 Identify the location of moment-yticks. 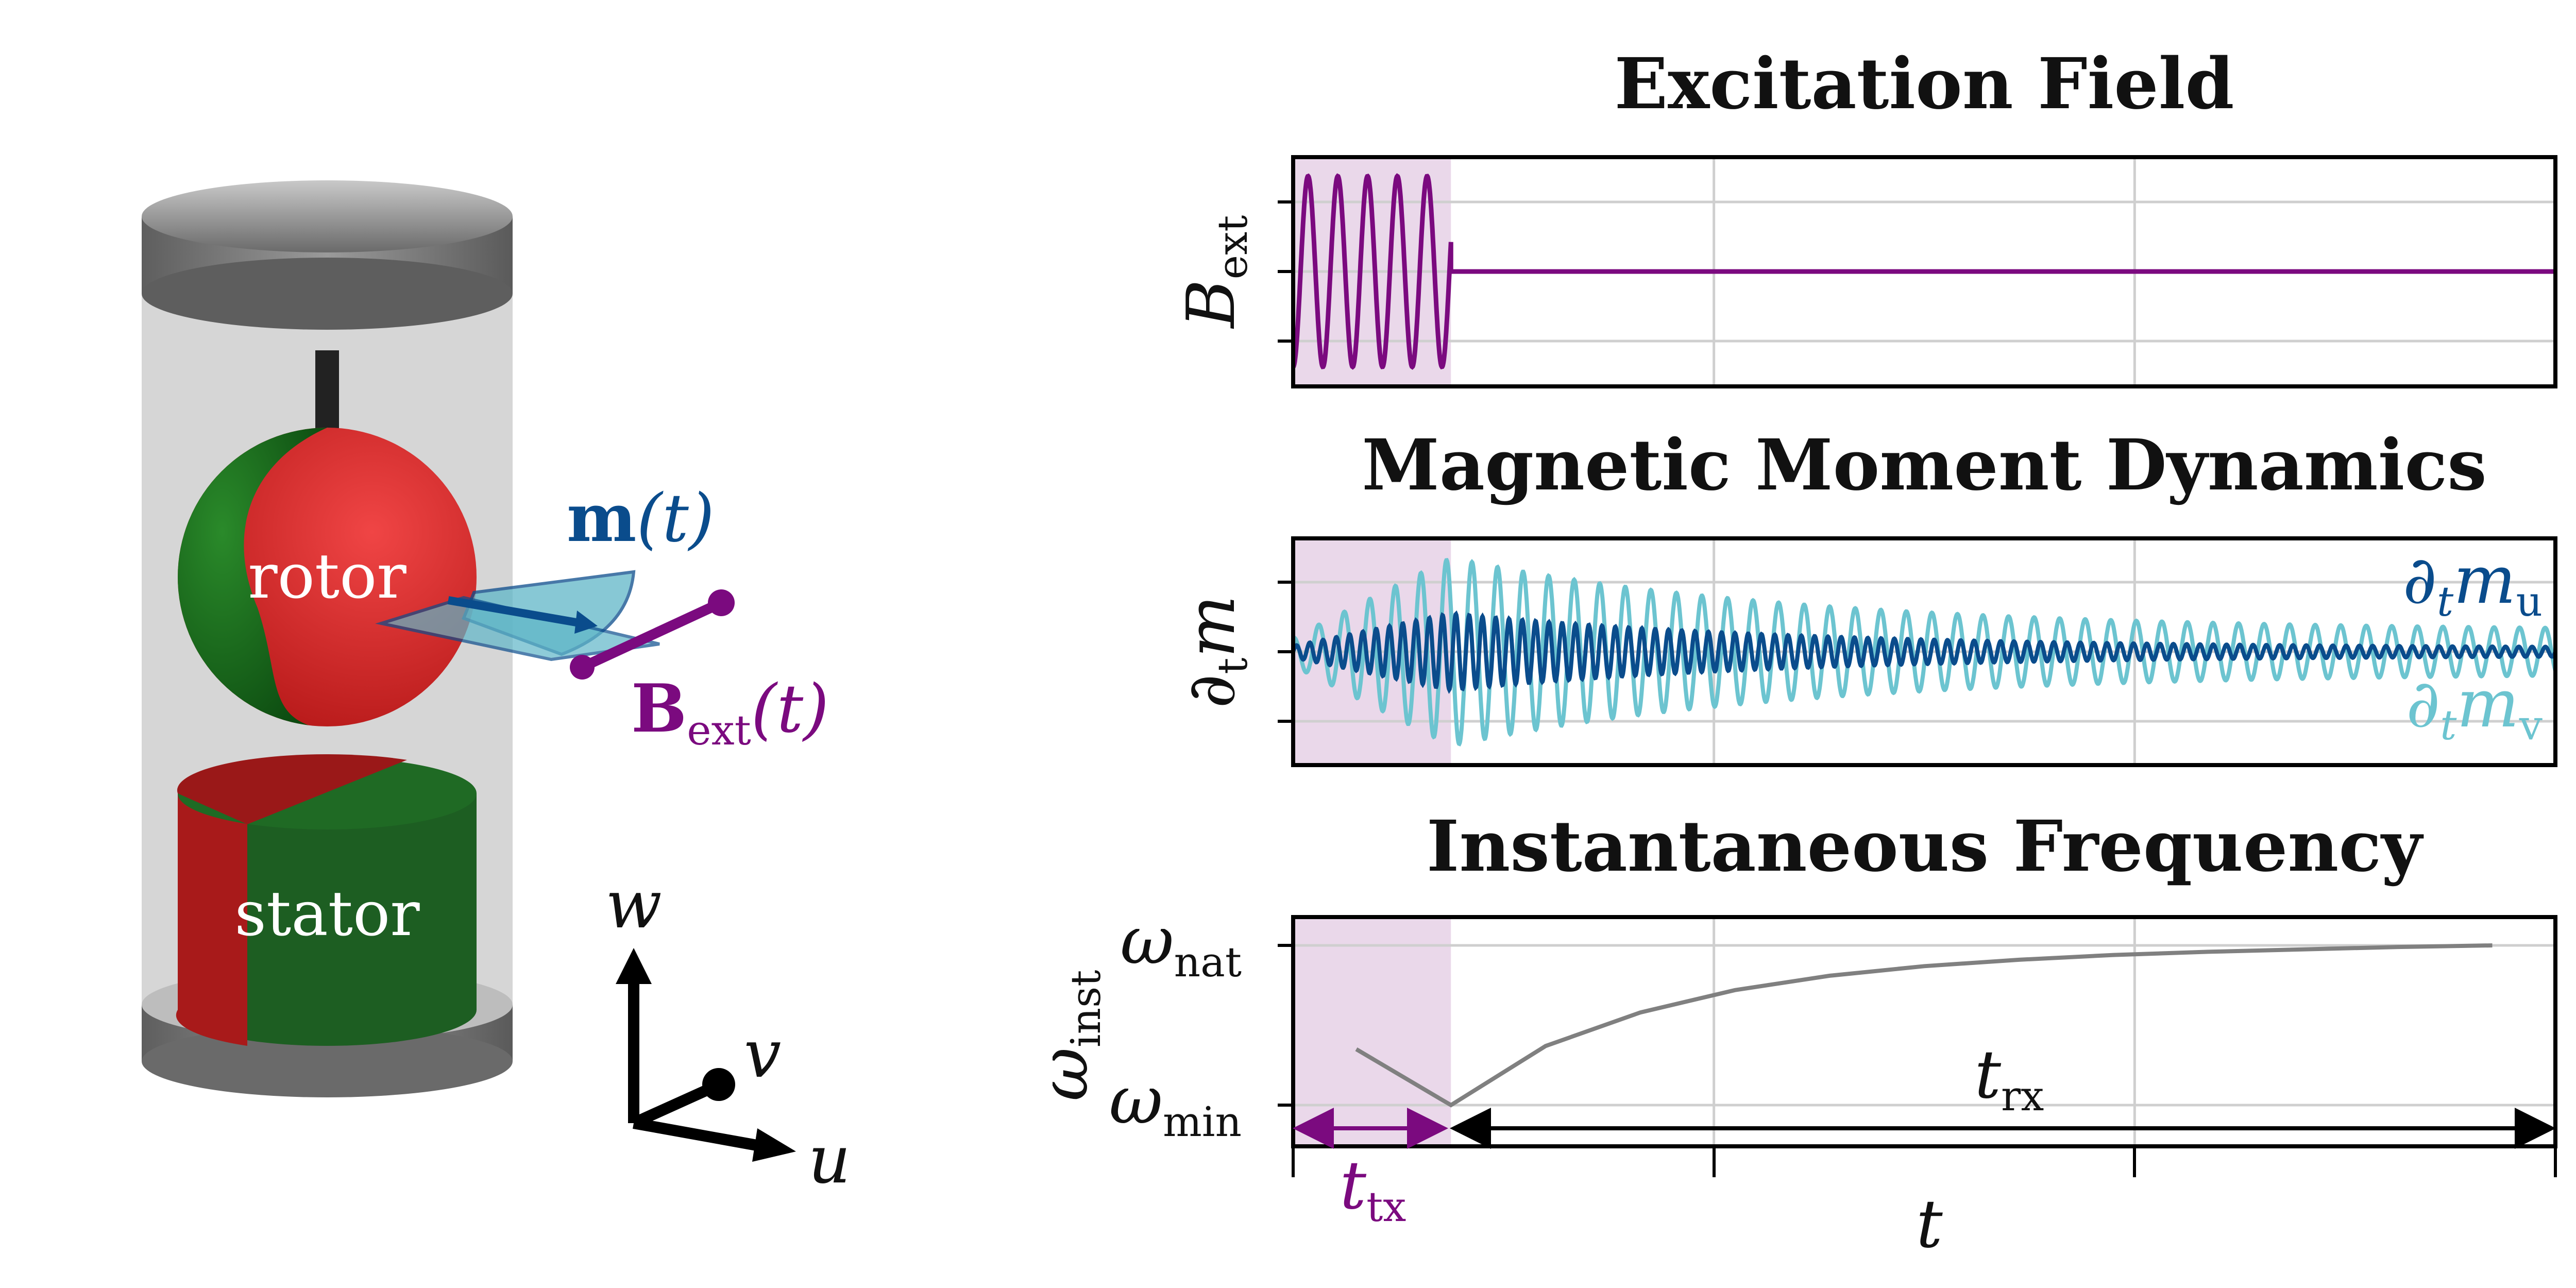
(1285, 652).